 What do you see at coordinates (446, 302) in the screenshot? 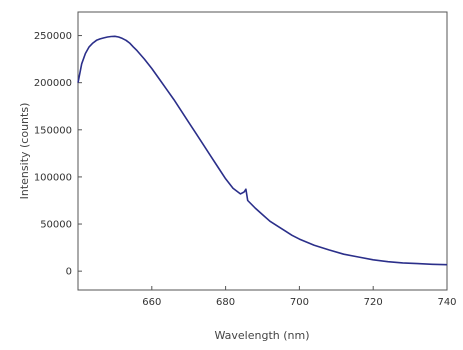
I see `x-tick-label: 740` at bounding box center [446, 302].